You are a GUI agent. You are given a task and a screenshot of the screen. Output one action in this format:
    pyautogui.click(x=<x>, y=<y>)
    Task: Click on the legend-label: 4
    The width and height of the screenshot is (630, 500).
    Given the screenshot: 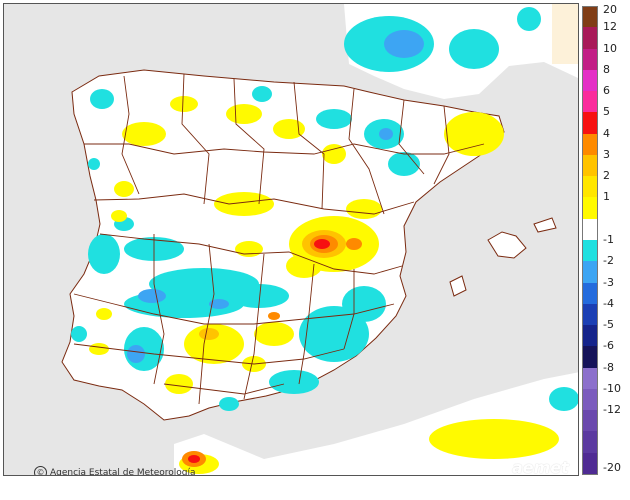 What is the action you would take?
    pyautogui.click(x=606, y=133)
    